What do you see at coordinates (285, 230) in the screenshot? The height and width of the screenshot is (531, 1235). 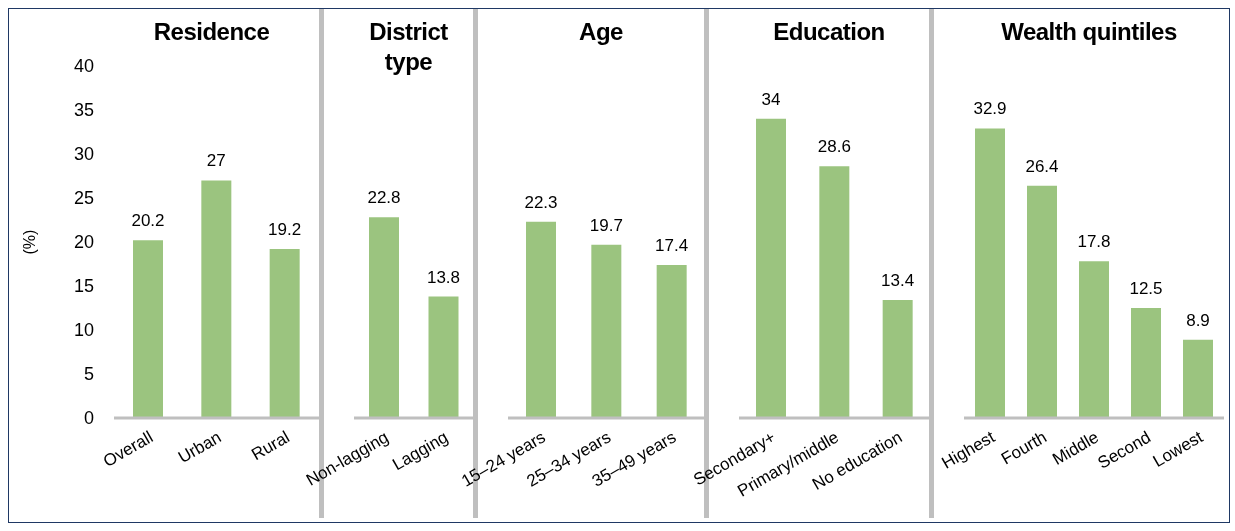 I see `data-label: 19.2` at bounding box center [285, 230].